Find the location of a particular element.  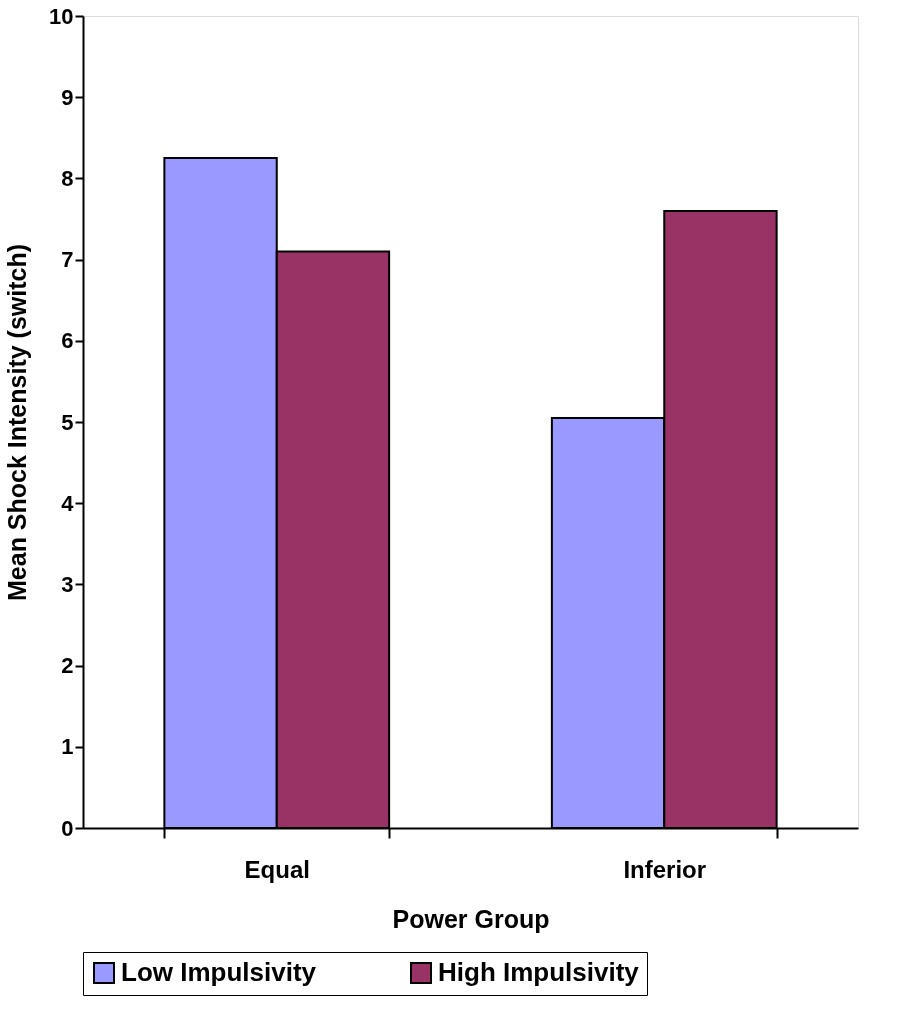

x-axis-title: Power Group is located at coordinates (471, 918).